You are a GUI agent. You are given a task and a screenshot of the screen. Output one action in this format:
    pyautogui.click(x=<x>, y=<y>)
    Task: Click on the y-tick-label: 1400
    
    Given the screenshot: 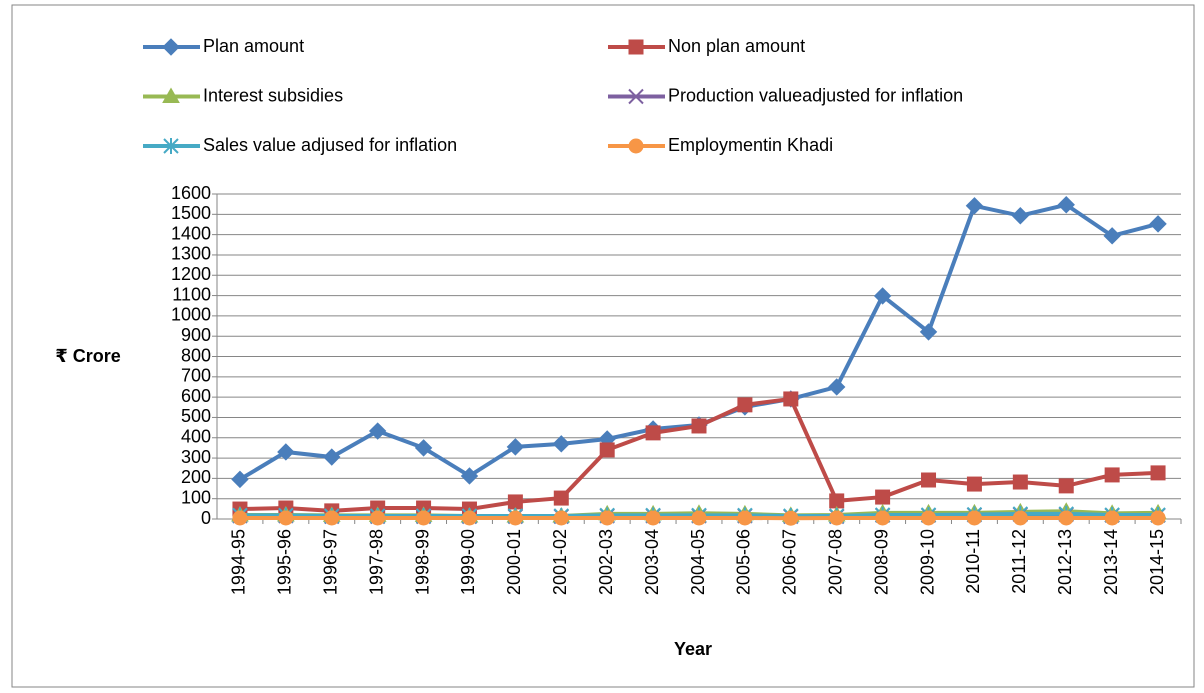 What is the action you would take?
    pyautogui.click(x=191, y=233)
    